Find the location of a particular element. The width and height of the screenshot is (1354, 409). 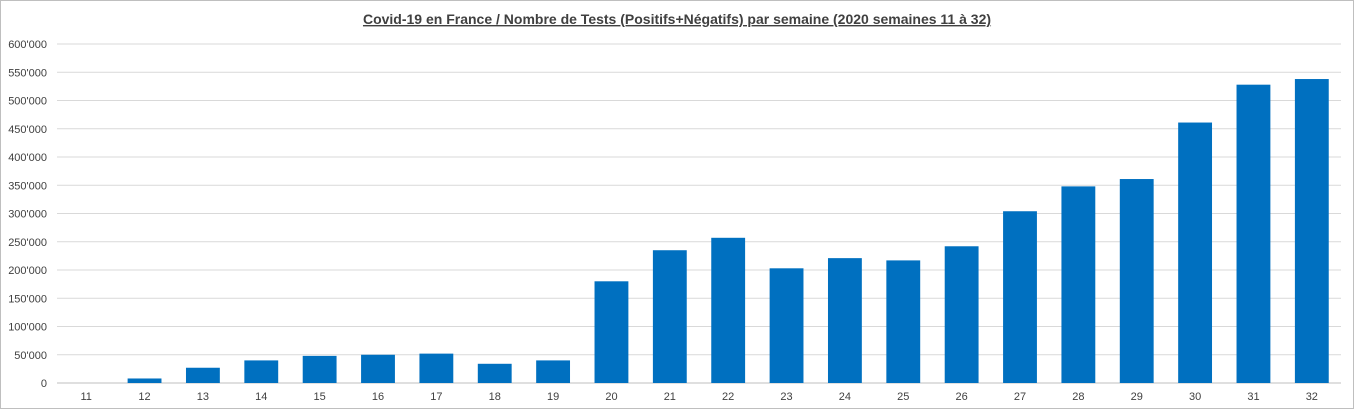

y-tick-label: 150'000 is located at coordinates (27, 299).